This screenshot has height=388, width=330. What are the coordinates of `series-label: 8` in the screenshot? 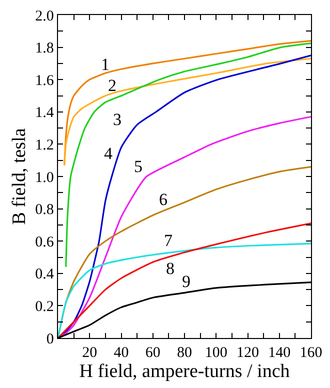 It's located at (170, 268).